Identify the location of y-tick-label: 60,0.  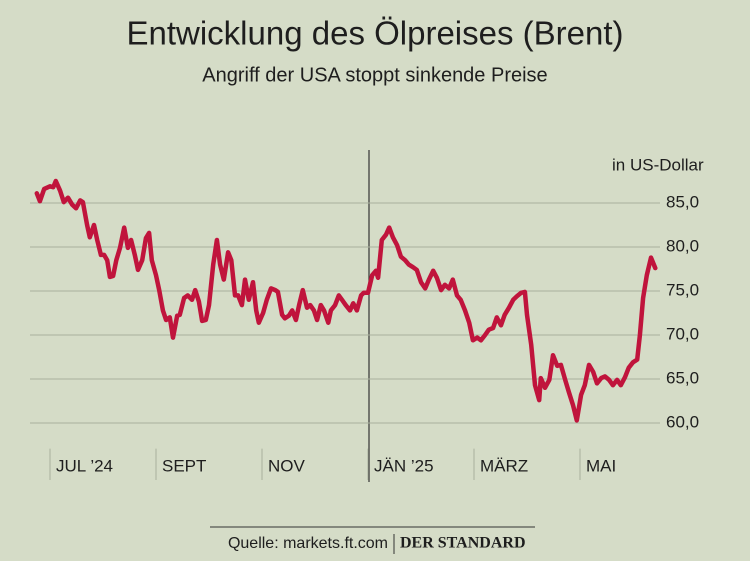
(682, 421).